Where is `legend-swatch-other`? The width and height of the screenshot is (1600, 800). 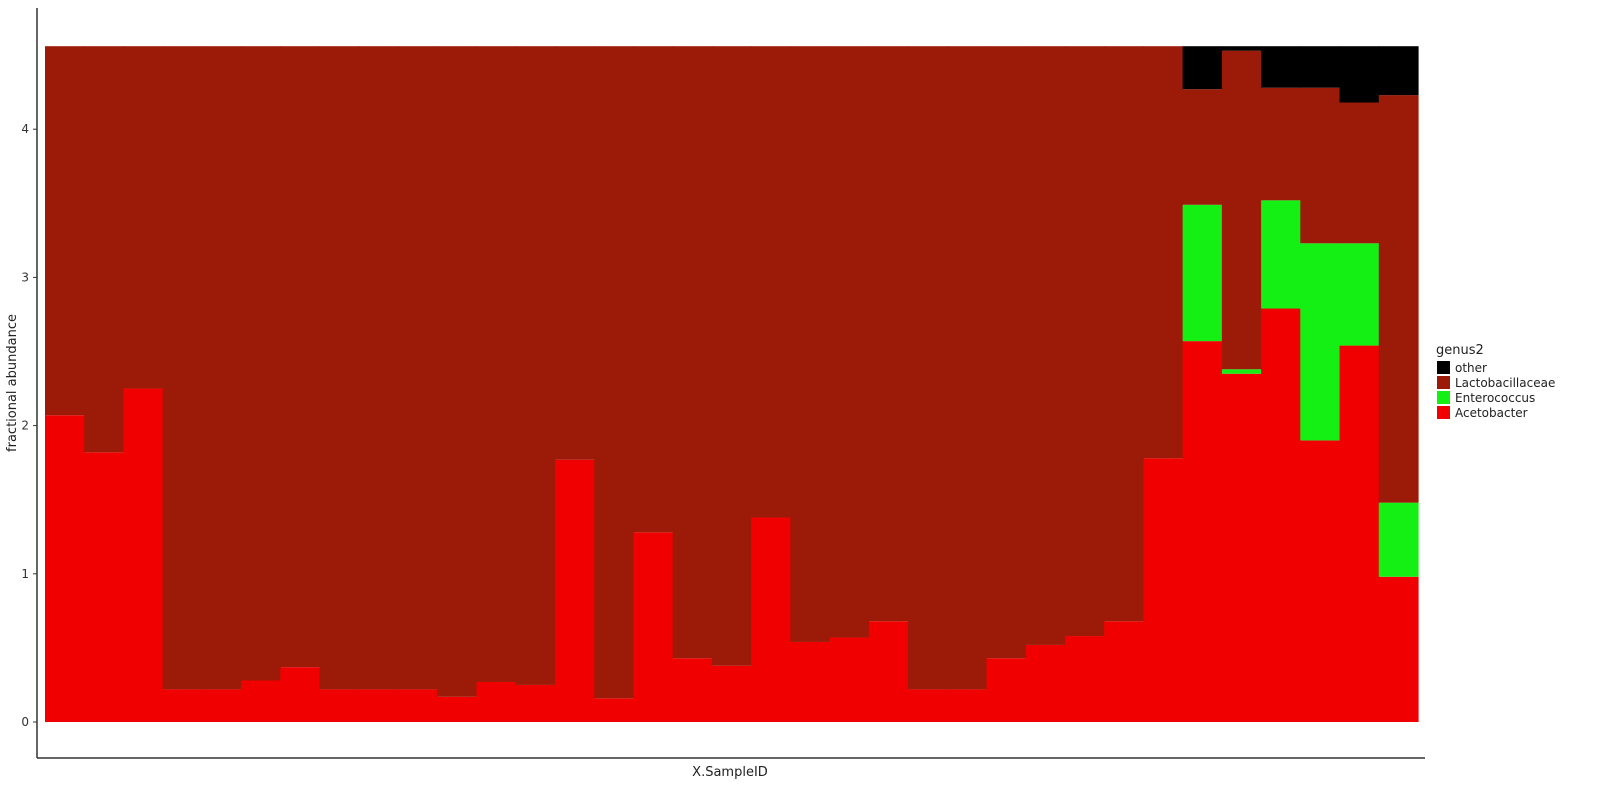 legend-swatch-other is located at coordinates (1443, 367).